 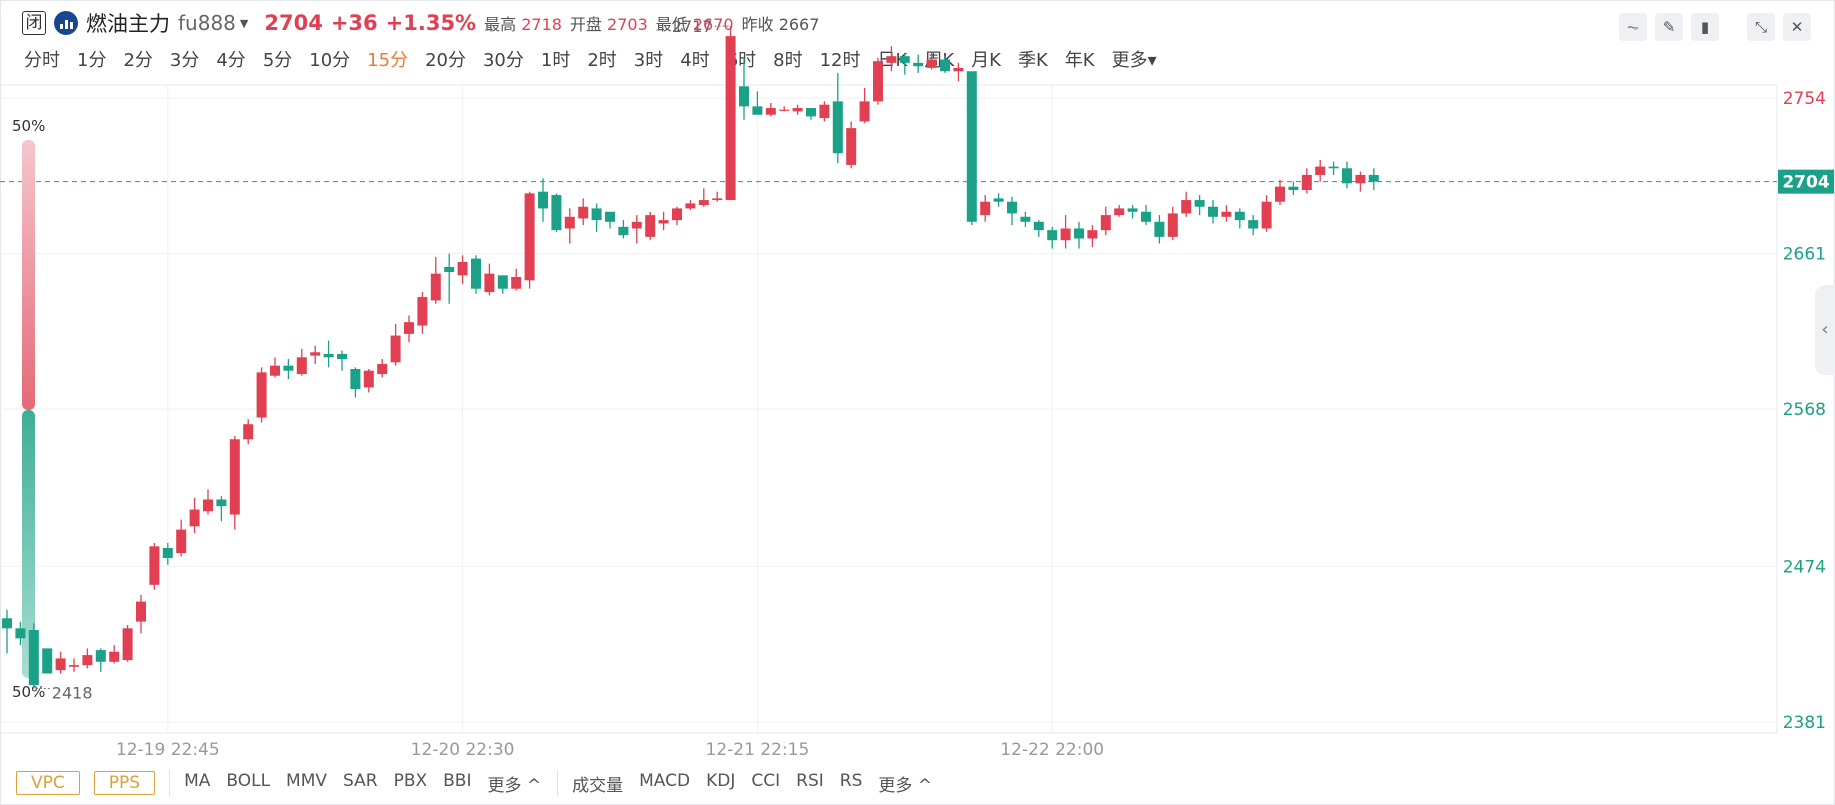 What do you see at coordinates (602, 60) in the screenshot?
I see `period-11: 2时` at bounding box center [602, 60].